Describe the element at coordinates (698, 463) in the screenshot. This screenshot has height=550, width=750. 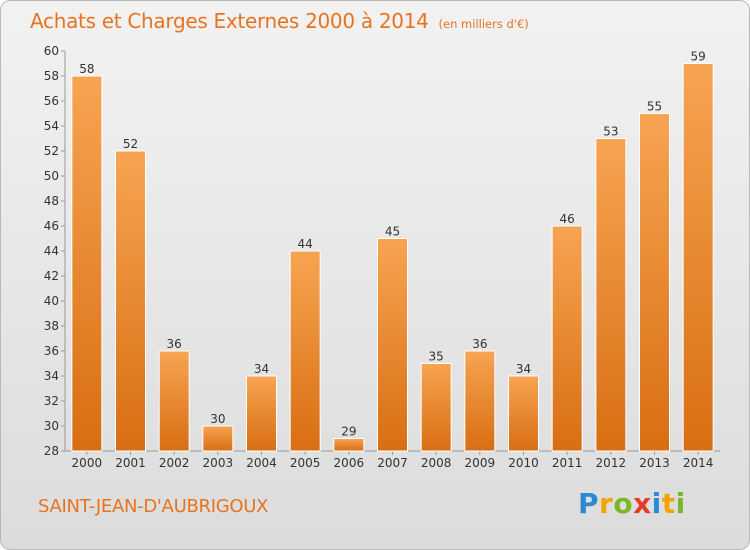
I see `x-tick-label: 2014` at that location.